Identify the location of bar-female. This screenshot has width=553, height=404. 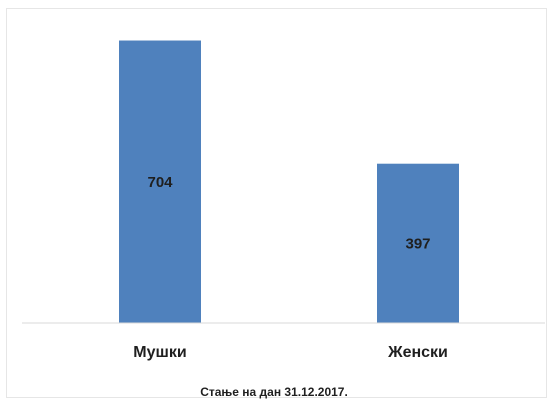
(418, 243).